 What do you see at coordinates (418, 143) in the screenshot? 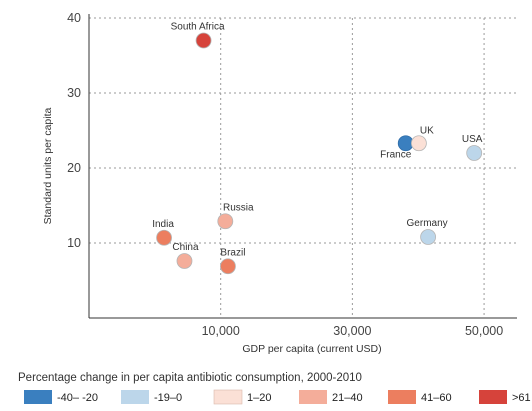
I see `data-point-uk` at bounding box center [418, 143].